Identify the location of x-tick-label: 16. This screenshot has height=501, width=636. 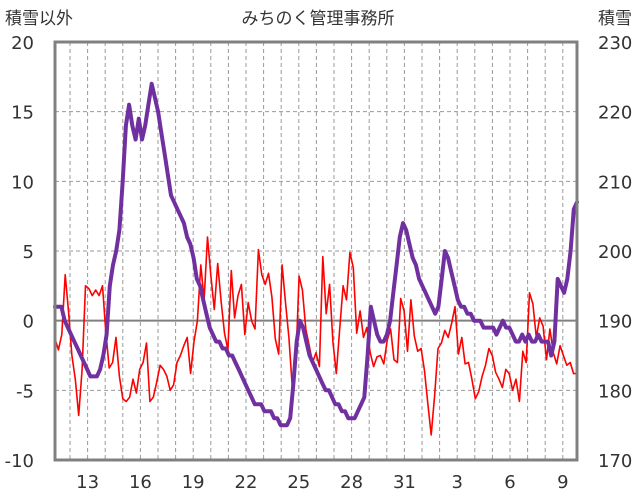
(140, 482).